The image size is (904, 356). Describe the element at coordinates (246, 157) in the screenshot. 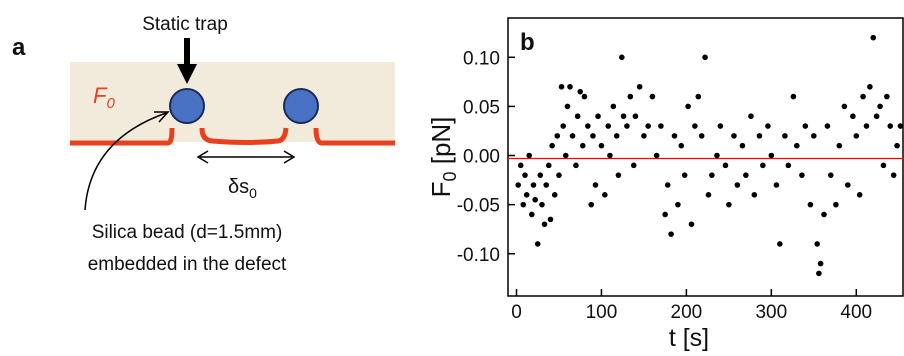

I see `spacing-arrowheads` at that location.